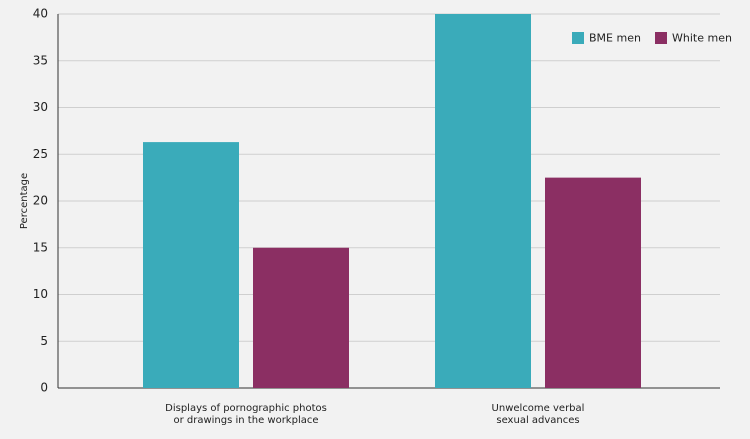 The height and width of the screenshot is (439, 750). Describe the element at coordinates (40, 14) in the screenshot. I see `y-tick-label: 40` at that location.